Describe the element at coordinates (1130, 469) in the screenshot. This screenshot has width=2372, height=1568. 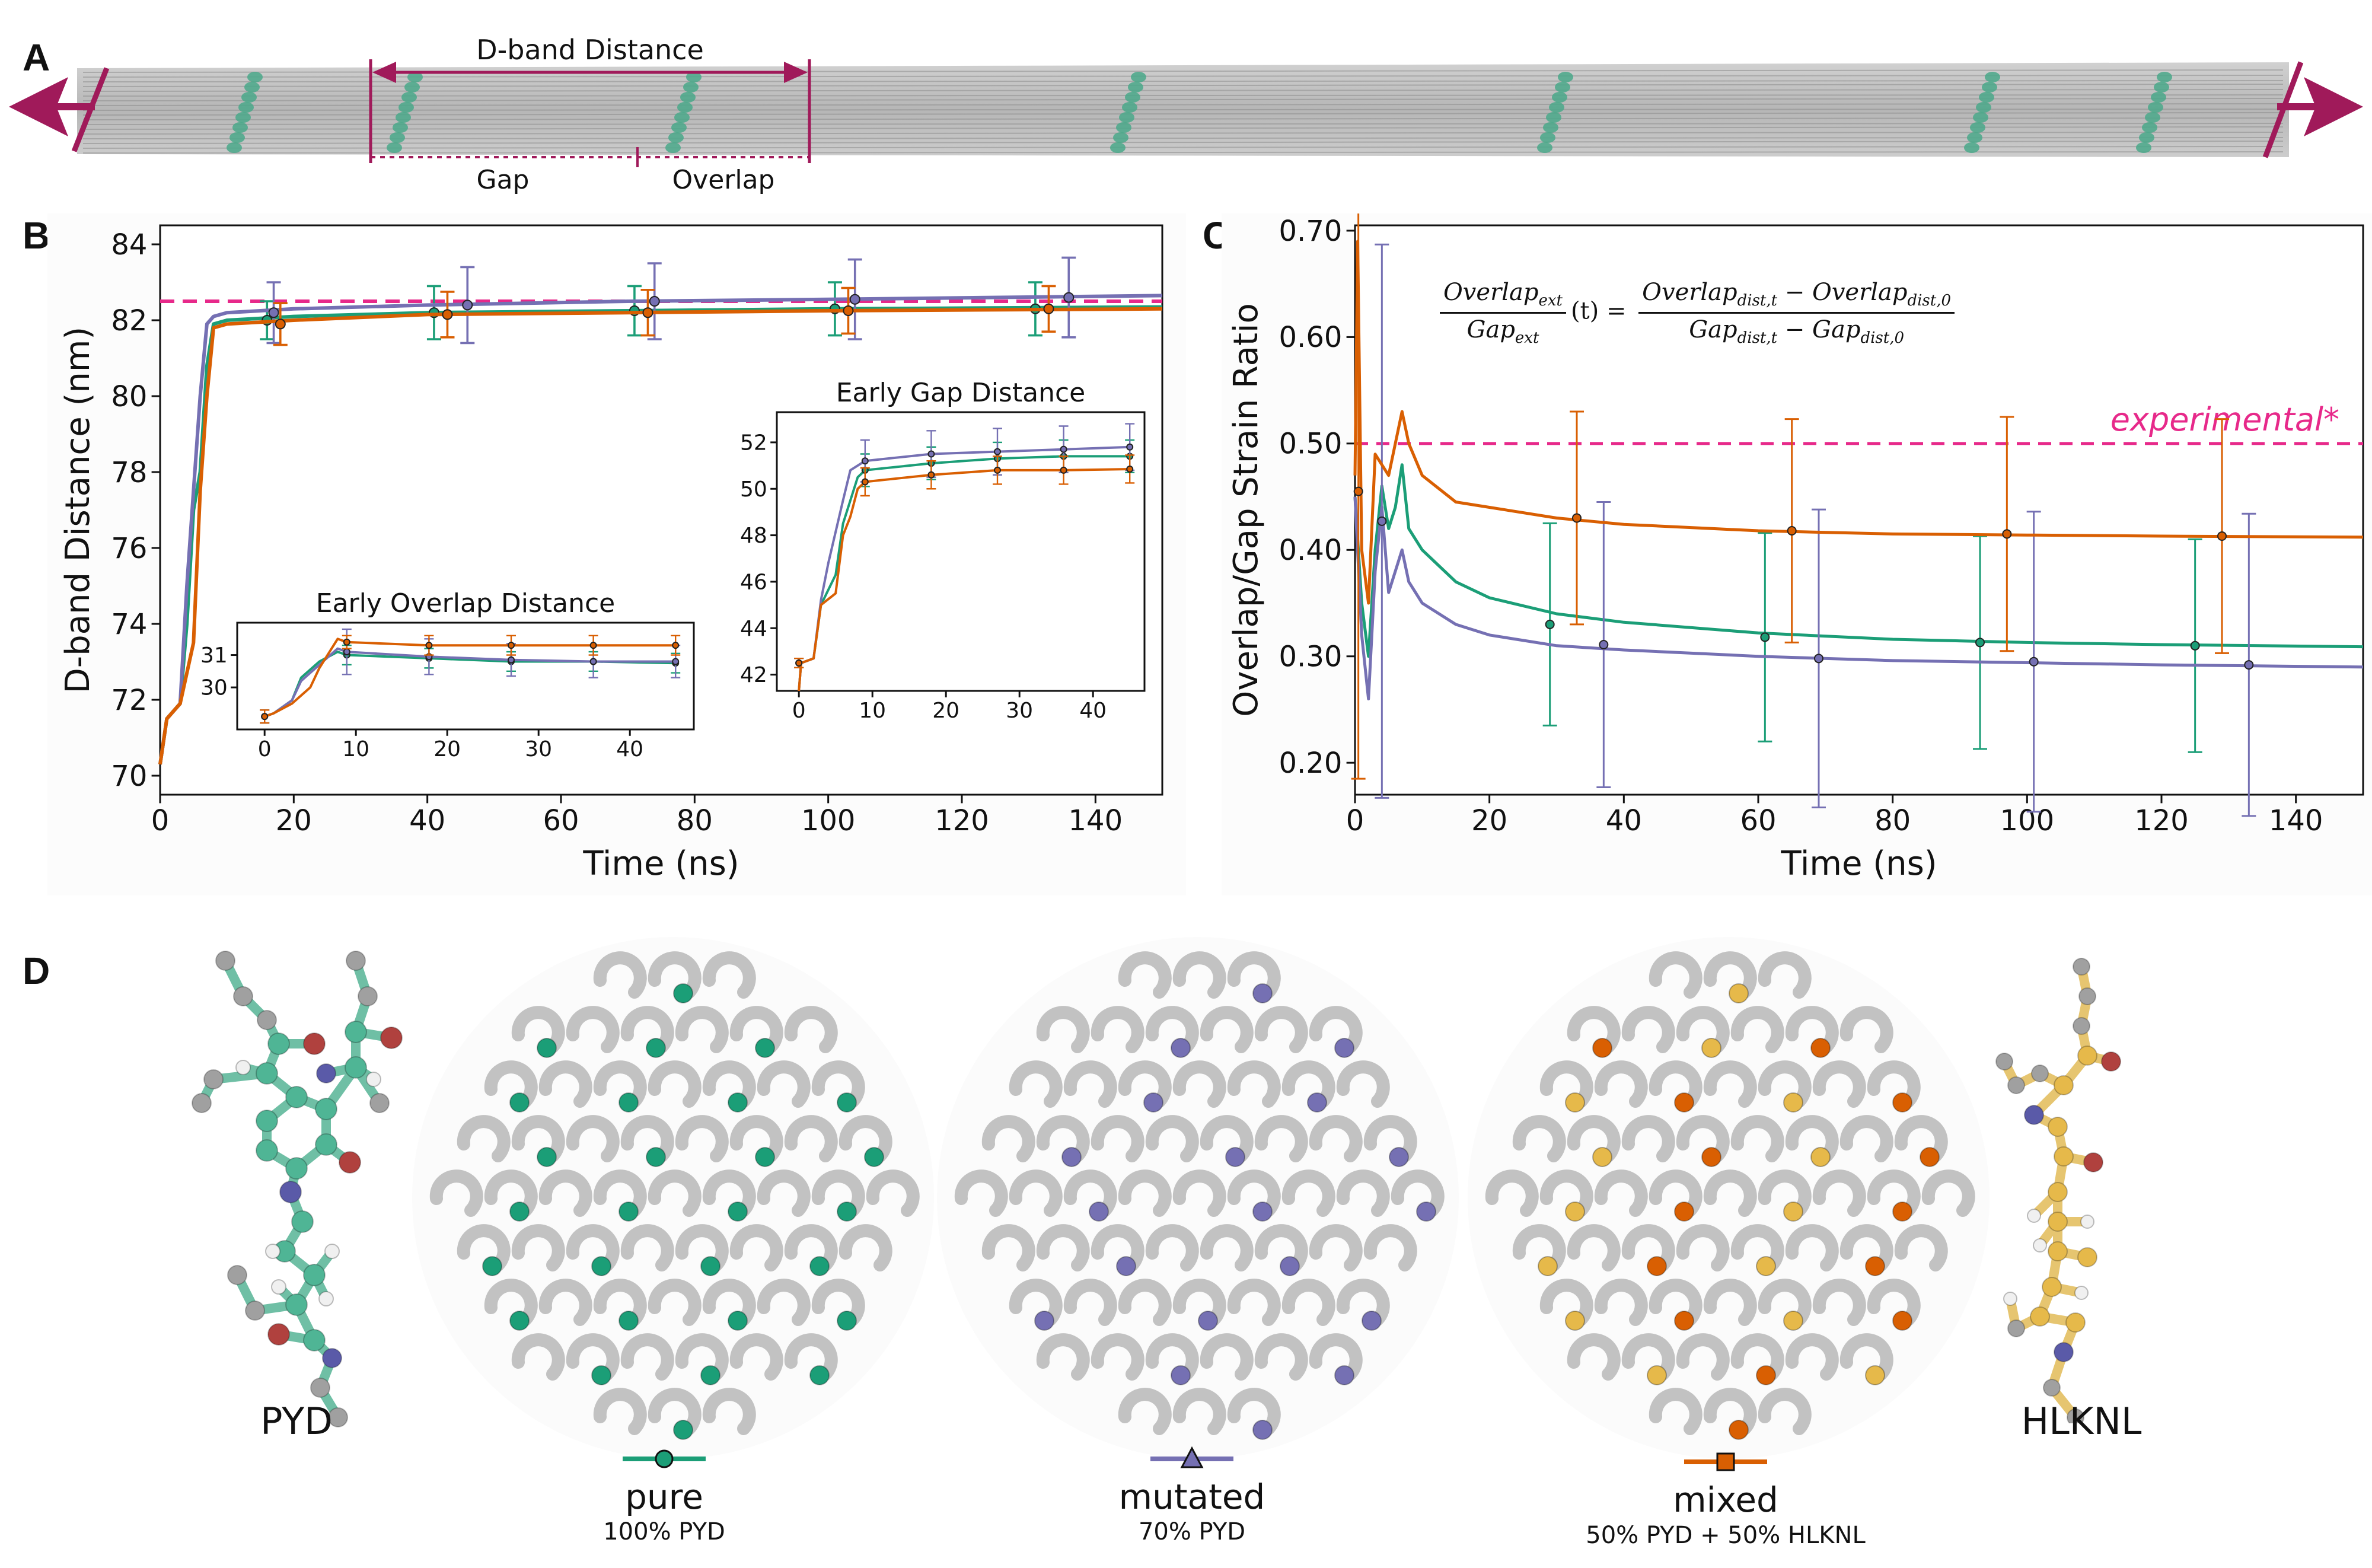
I see `b-inset1-marker-mixed` at that location.